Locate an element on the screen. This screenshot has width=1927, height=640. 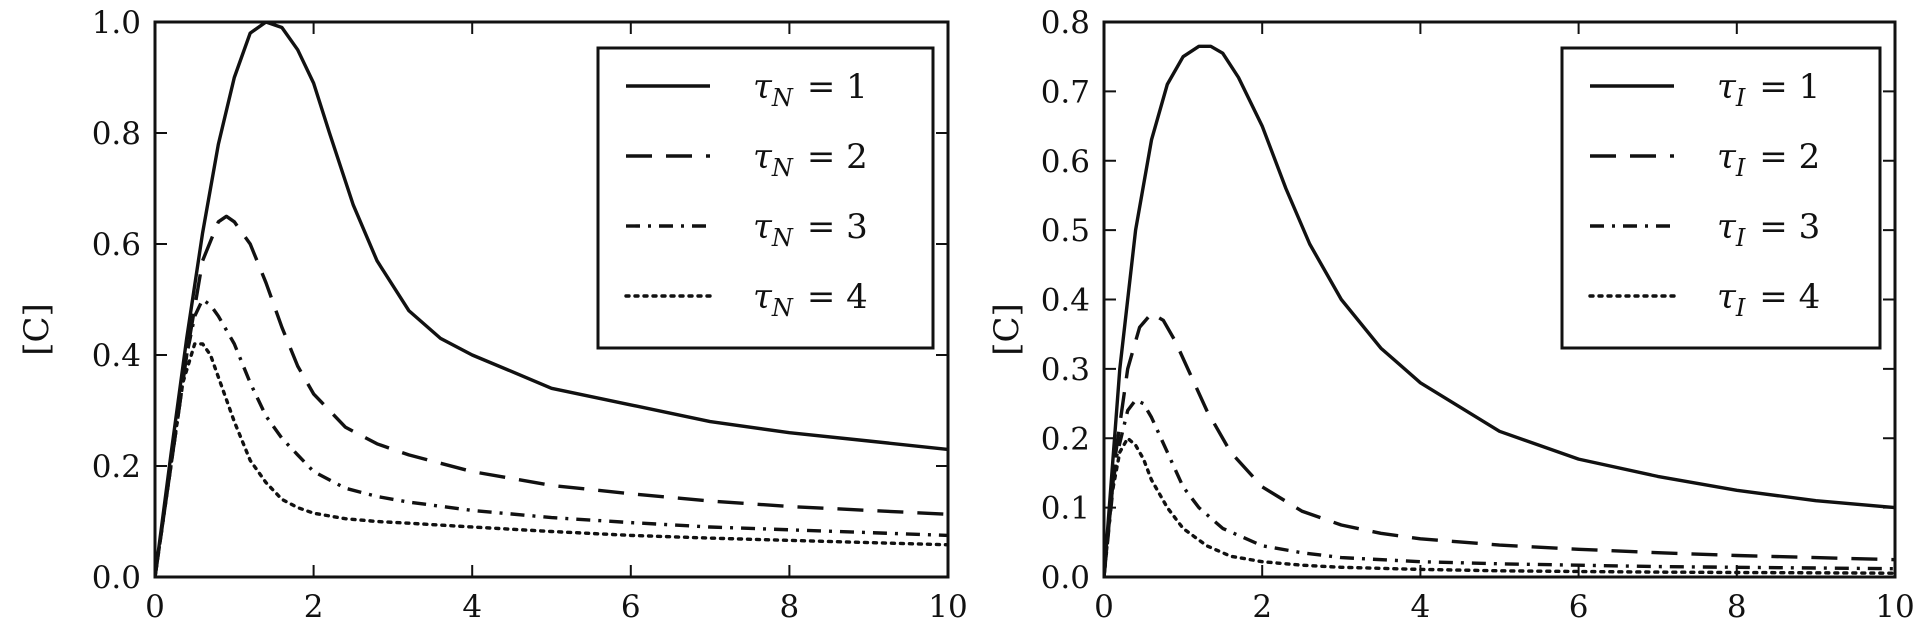
y-tick-label: 0.1 is located at coordinates (1065, 509).